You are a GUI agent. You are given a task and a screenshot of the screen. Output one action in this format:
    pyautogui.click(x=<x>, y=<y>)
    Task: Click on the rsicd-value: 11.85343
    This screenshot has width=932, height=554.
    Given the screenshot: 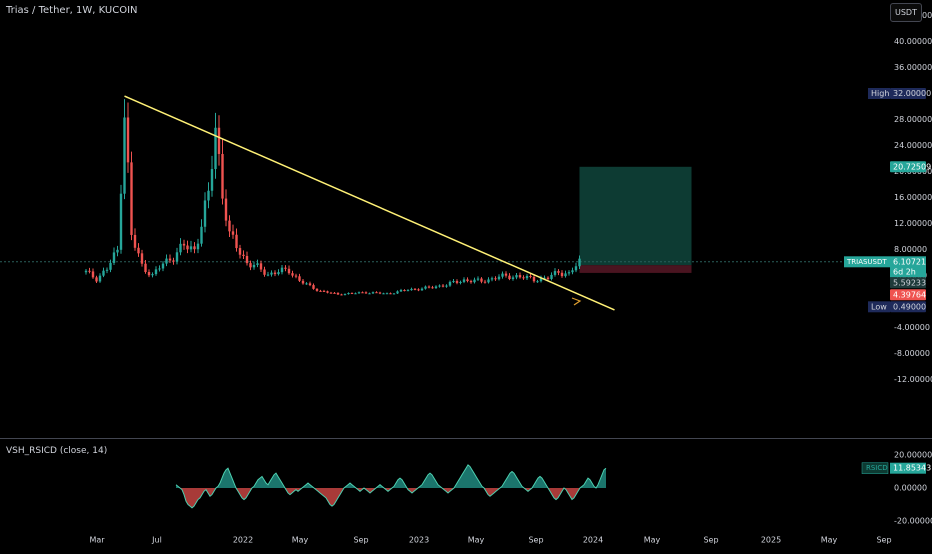 What is the action you would take?
    pyautogui.click(x=912, y=468)
    